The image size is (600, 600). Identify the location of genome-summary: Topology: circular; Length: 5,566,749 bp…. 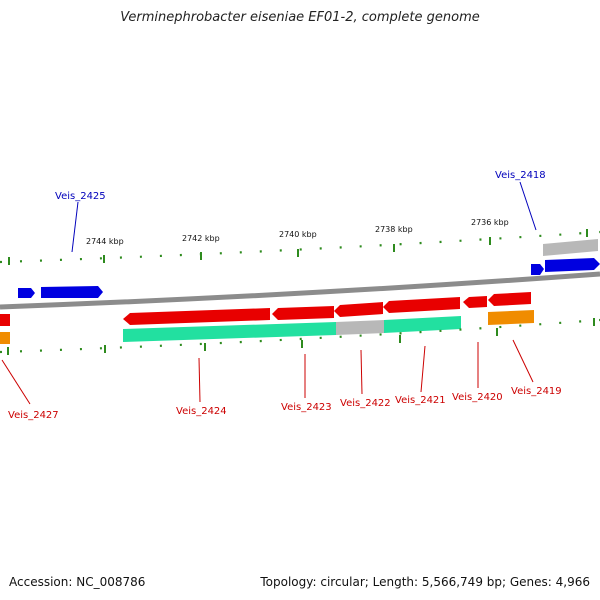
(425, 582).